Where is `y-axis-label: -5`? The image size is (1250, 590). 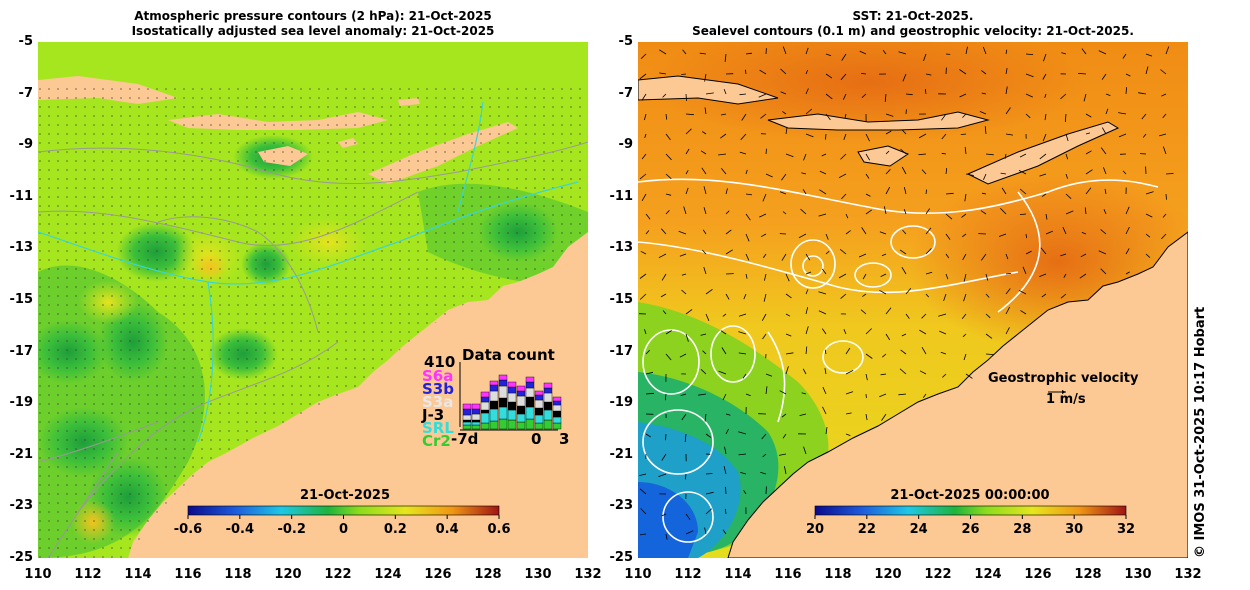 y-axis-label: -5 is located at coordinates (625, 41).